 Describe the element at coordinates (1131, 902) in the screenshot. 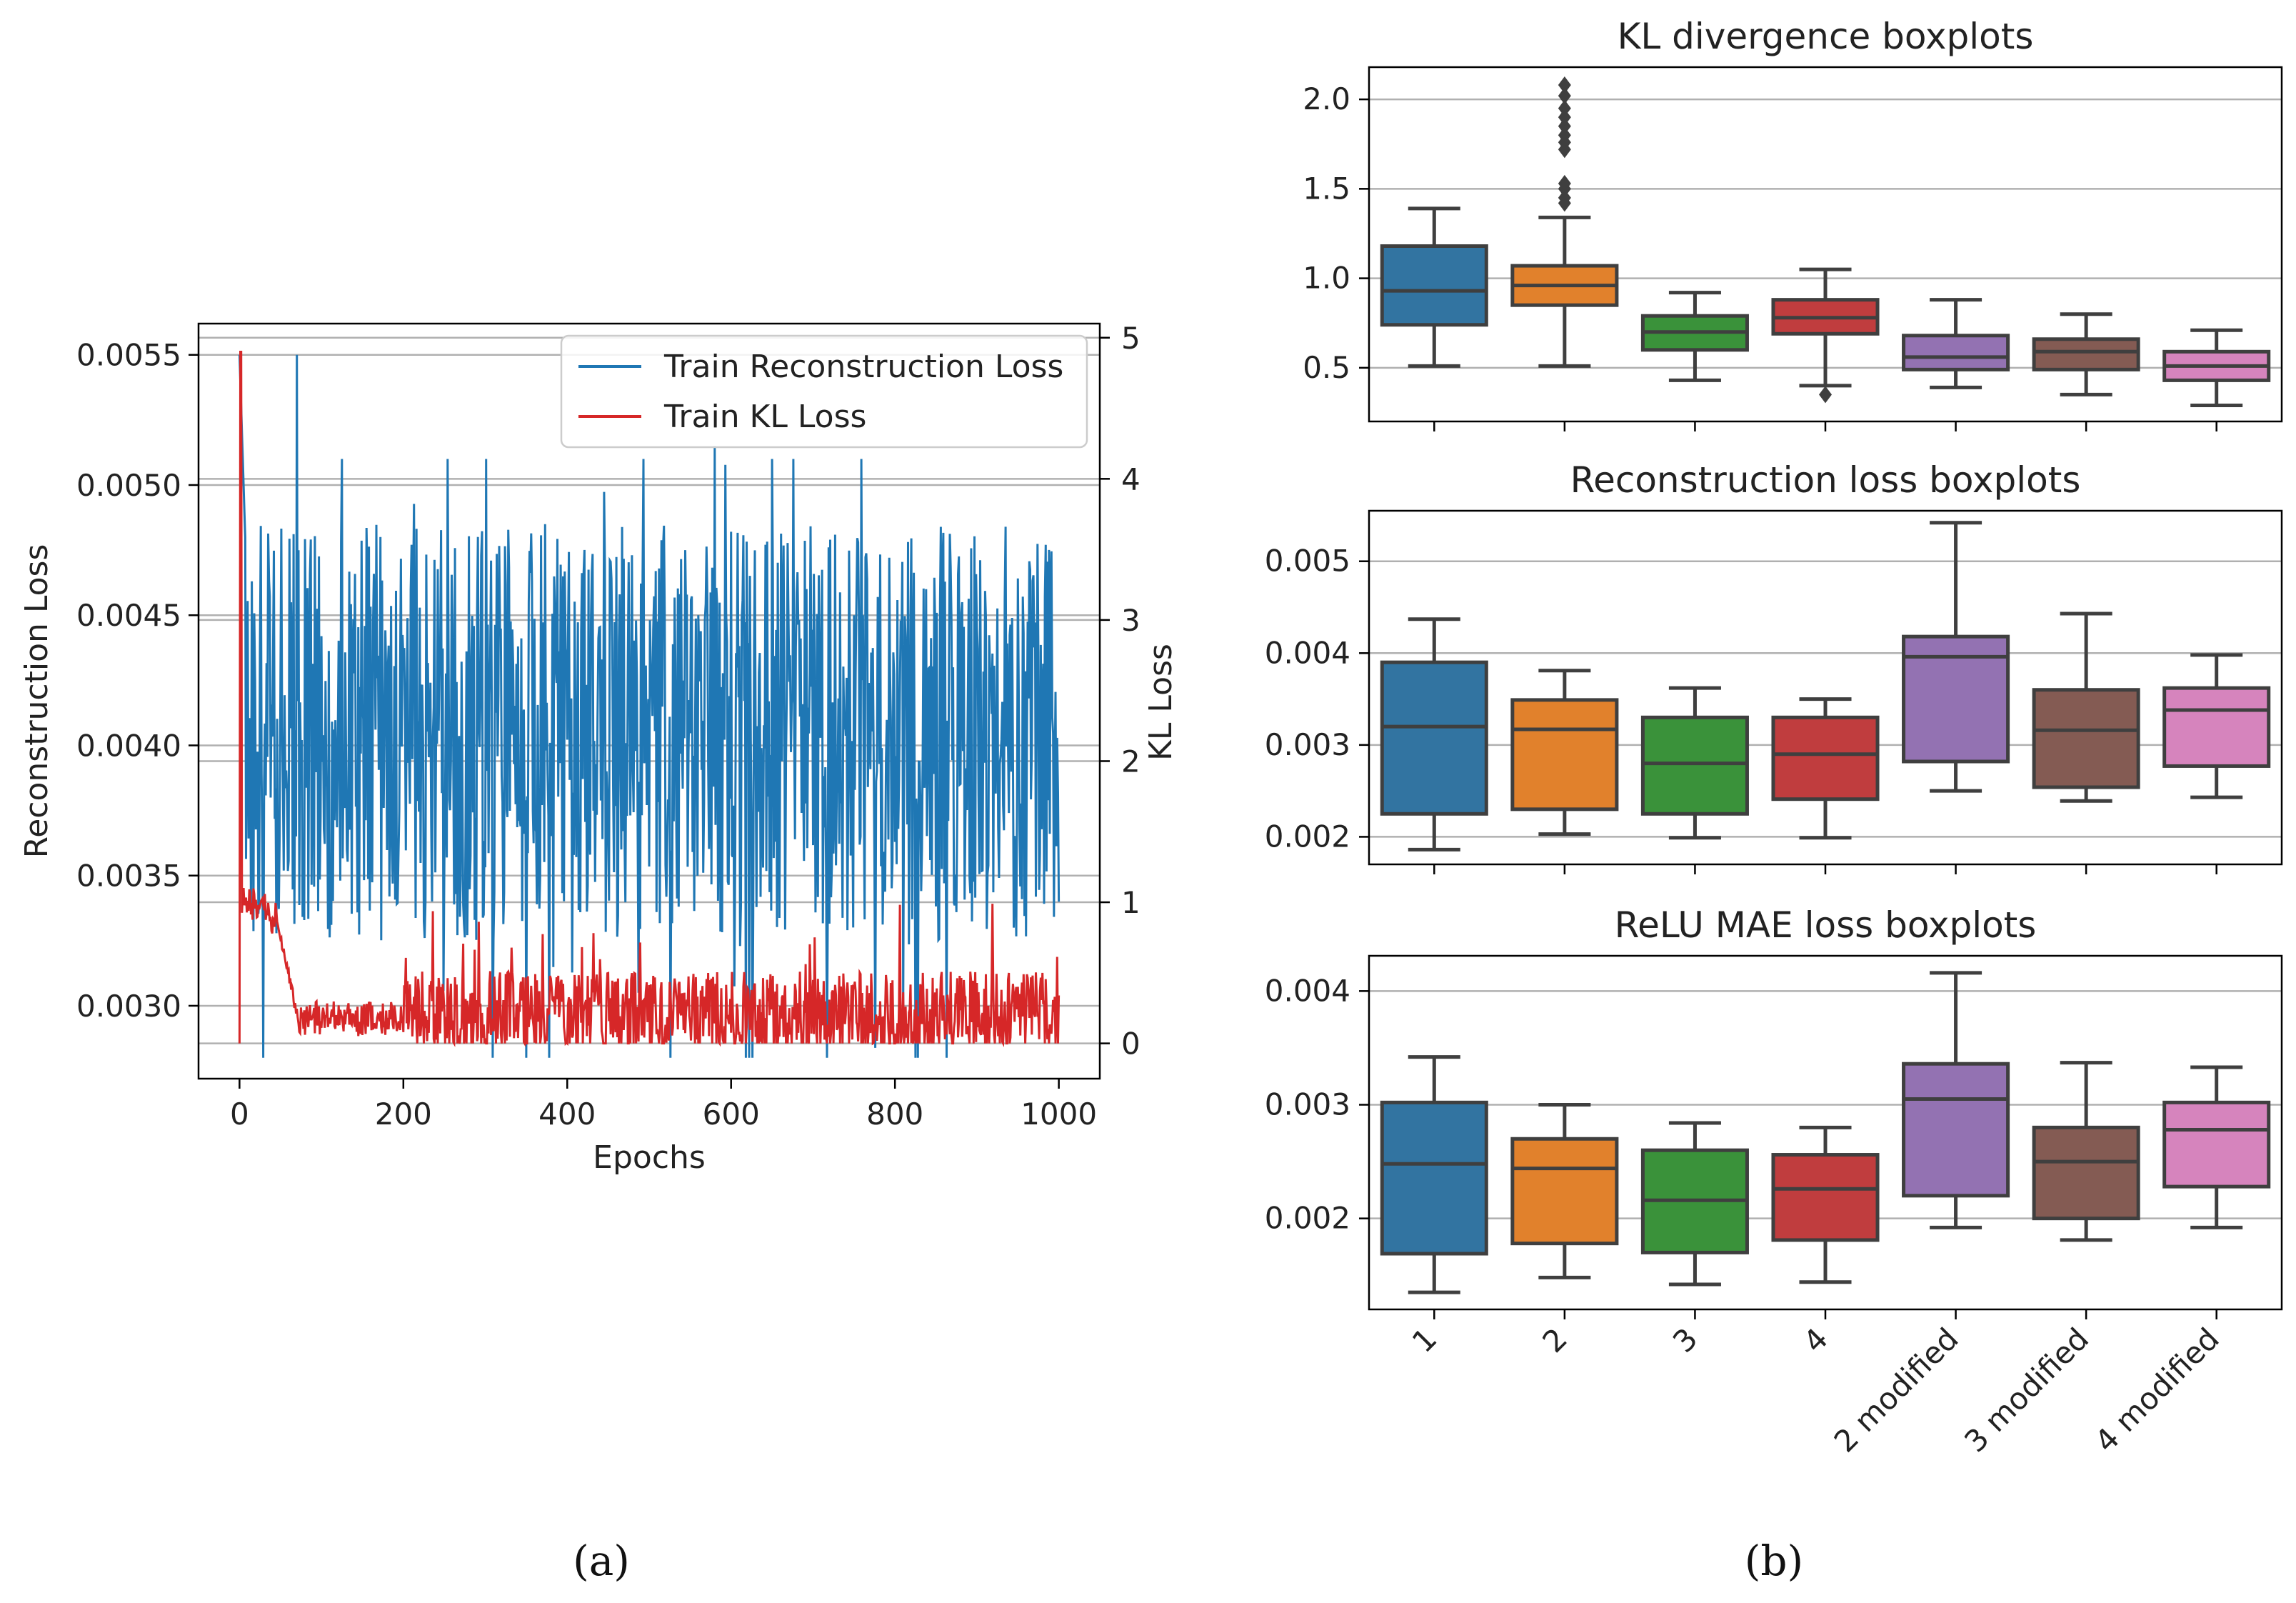

I see `y-right-tick-label: 1` at that location.